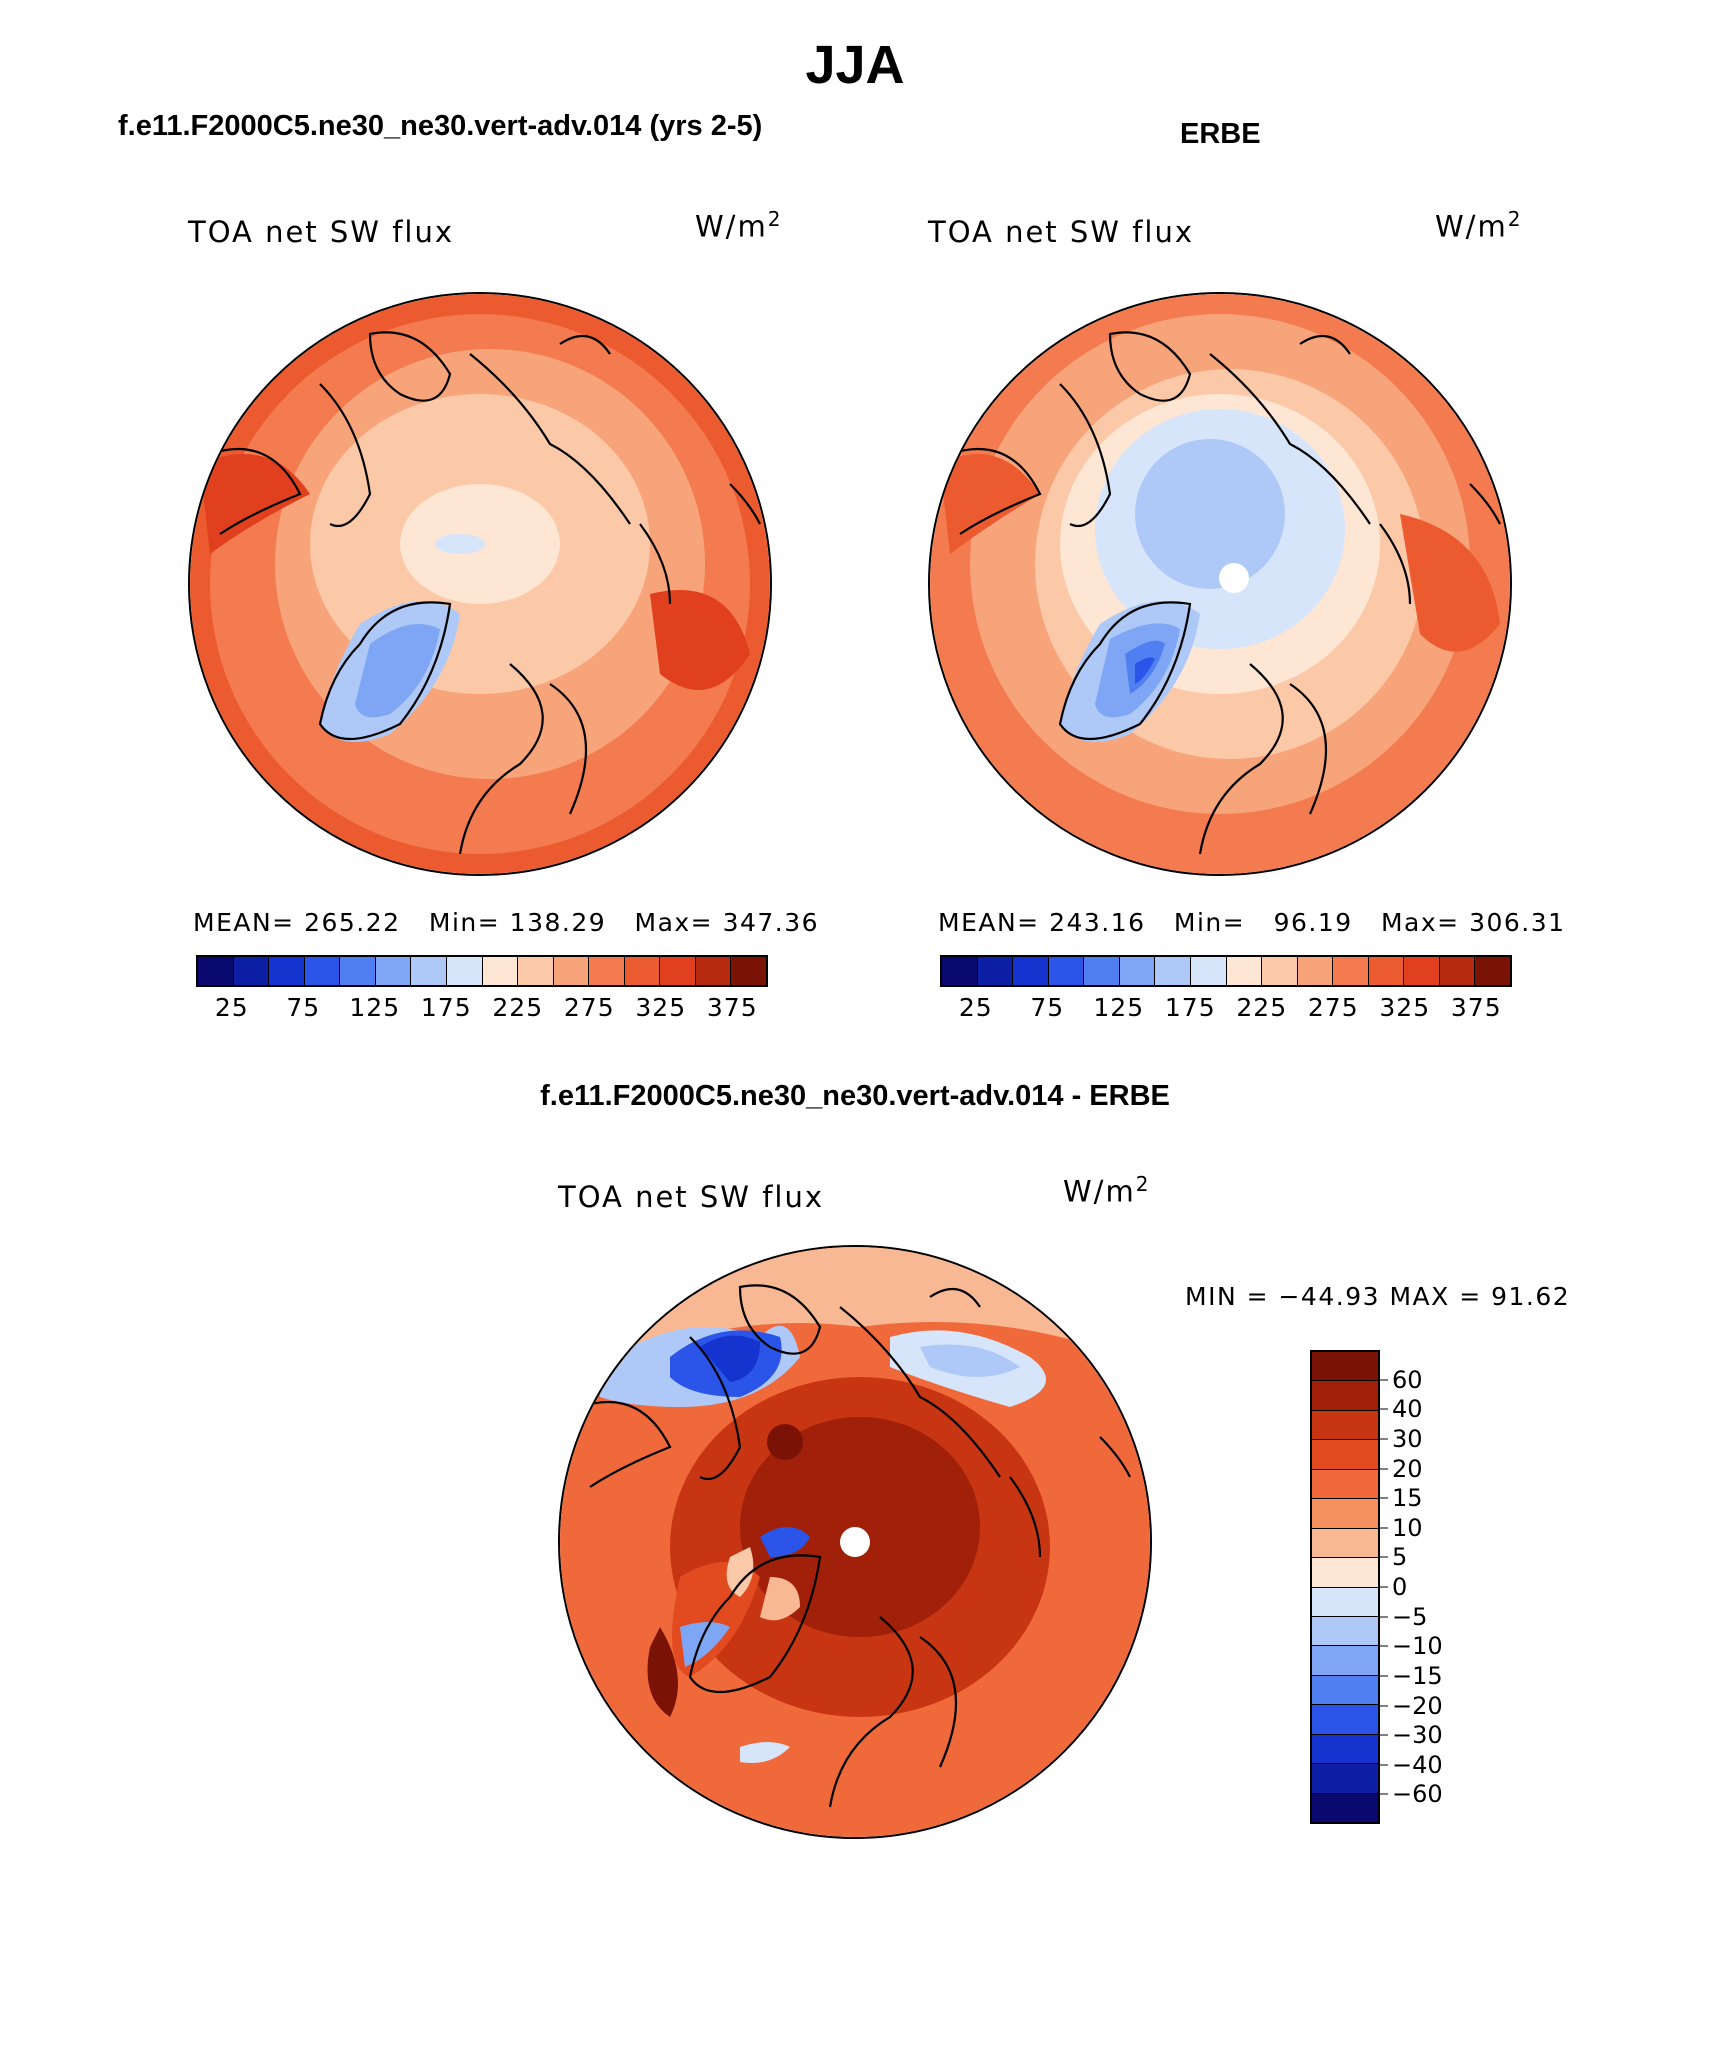 The height and width of the screenshot is (2061, 1710). Describe the element at coordinates (1220, 134) in the screenshot. I see `obs-panel-heading: ERBE` at that location.